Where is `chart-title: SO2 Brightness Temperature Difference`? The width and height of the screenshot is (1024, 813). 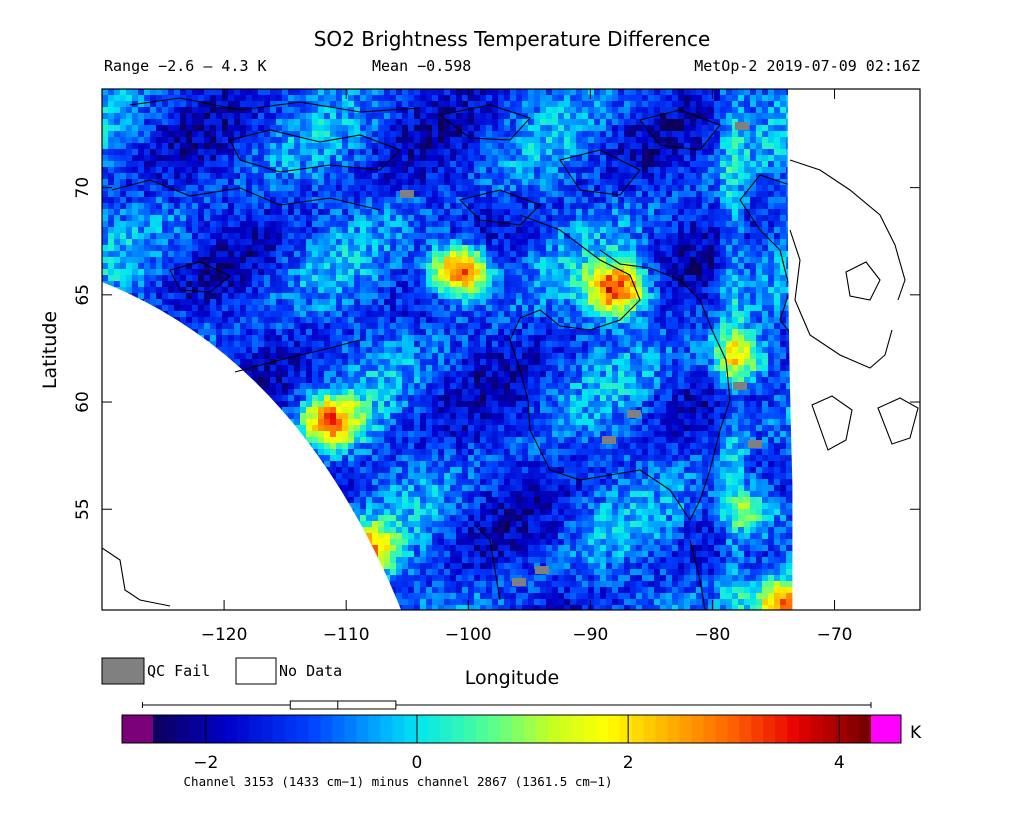
chart-title: SO2 Brightness Temperature Difference is located at coordinates (512, 39).